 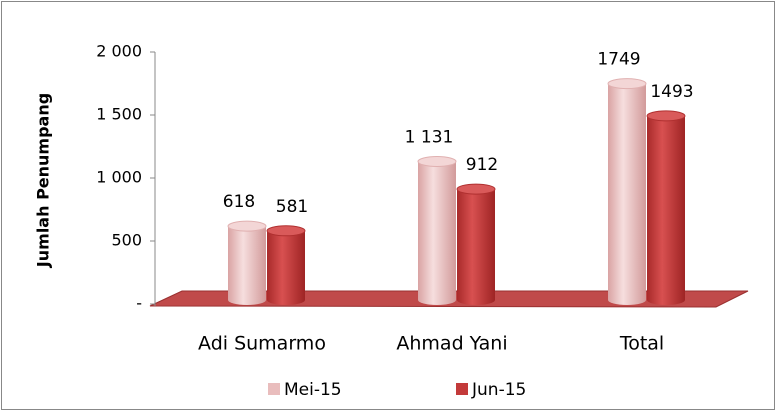 What do you see at coordinates (43, 180) in the screenshot?
I see `y-axis-label: Jumlah Penumpang` at bounding box center [43, 180].